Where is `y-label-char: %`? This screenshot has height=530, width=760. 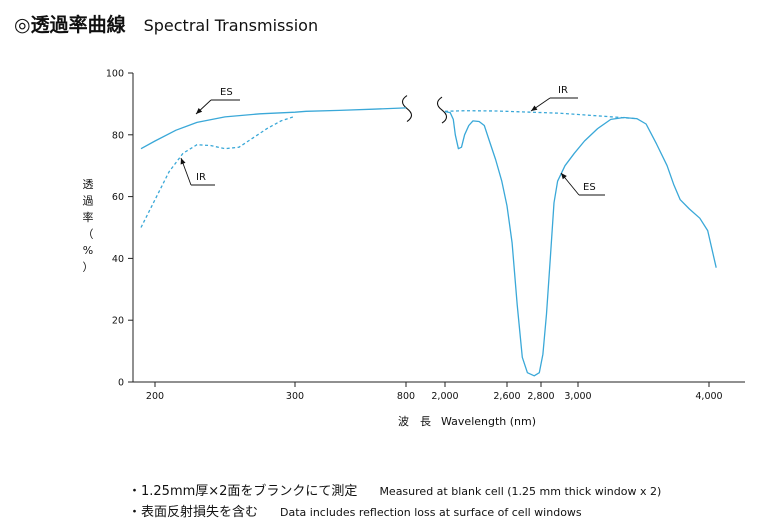 y-label-char: % is located at coordinates (88, 250).